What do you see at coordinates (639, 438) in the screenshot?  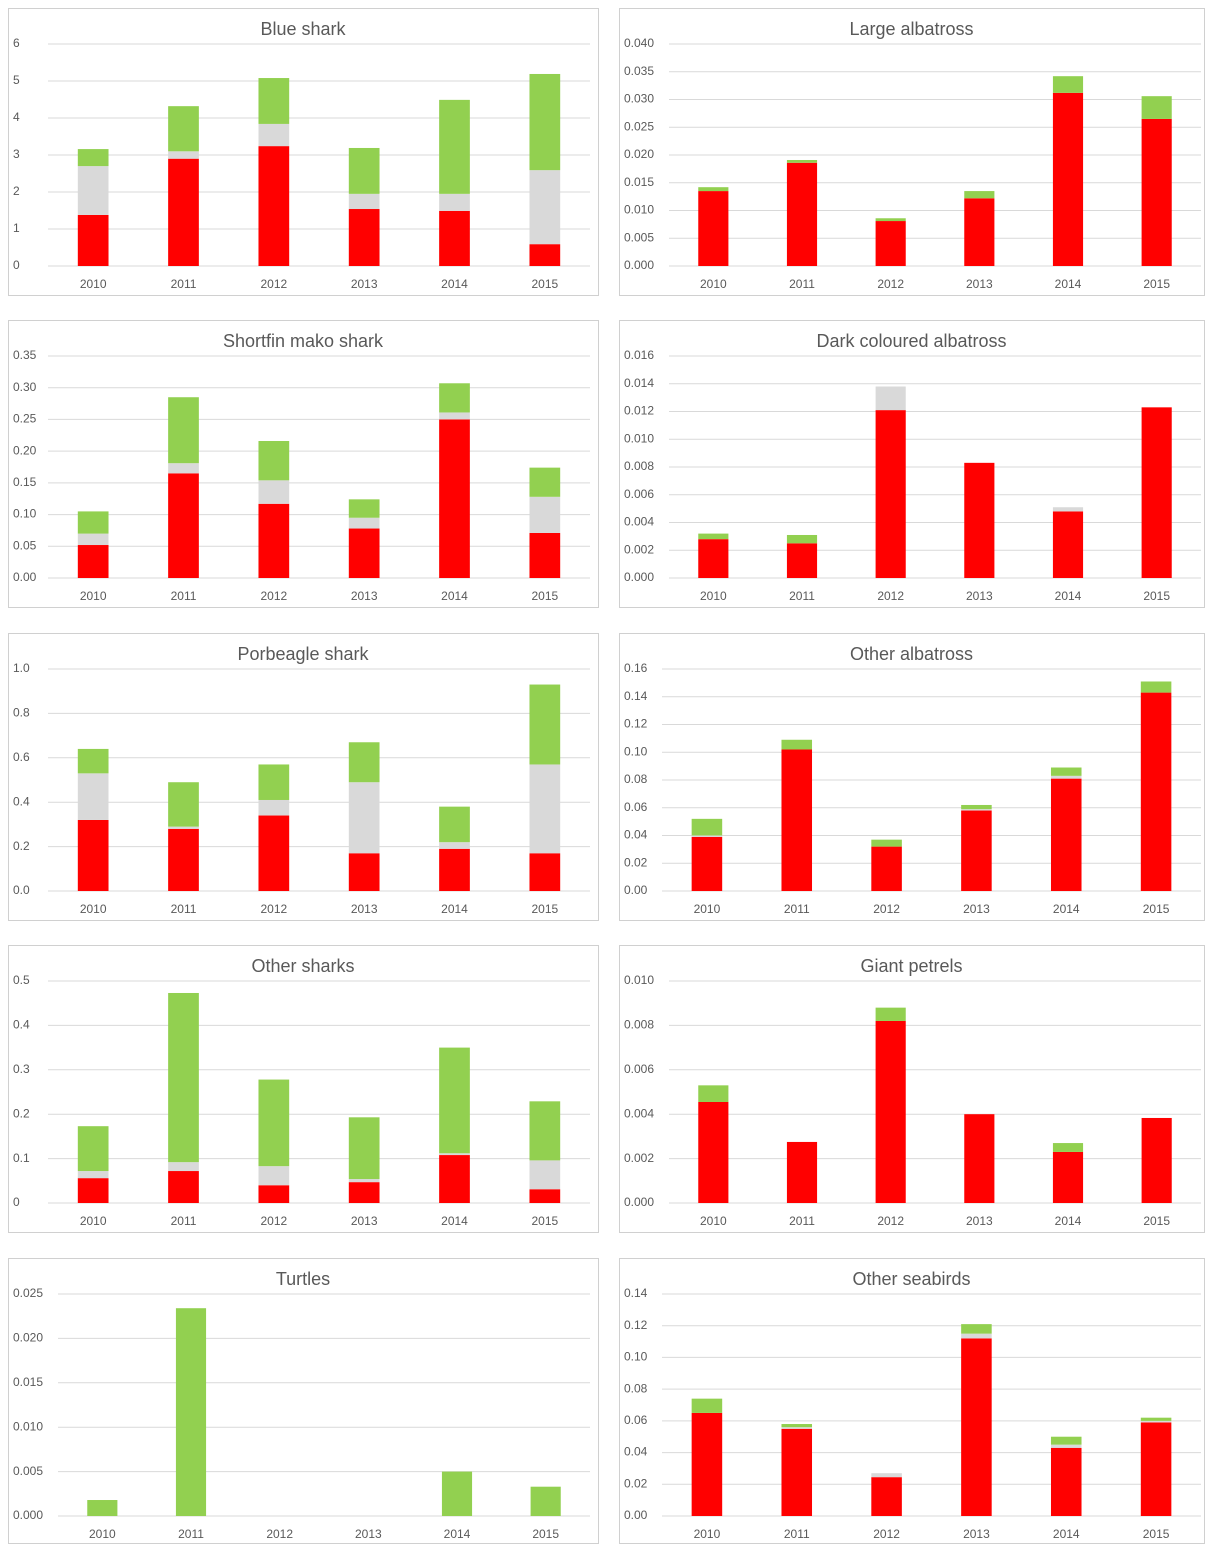 I see `y-tick-label: 0.010` at bounding box center [639, 438].